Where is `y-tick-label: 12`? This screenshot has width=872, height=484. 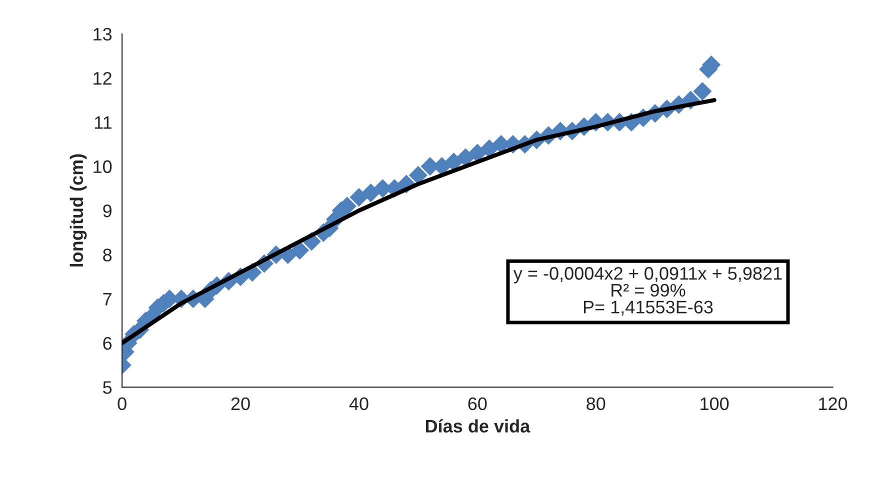 y-tick-label: 12 is located at coordinates (103, 78).